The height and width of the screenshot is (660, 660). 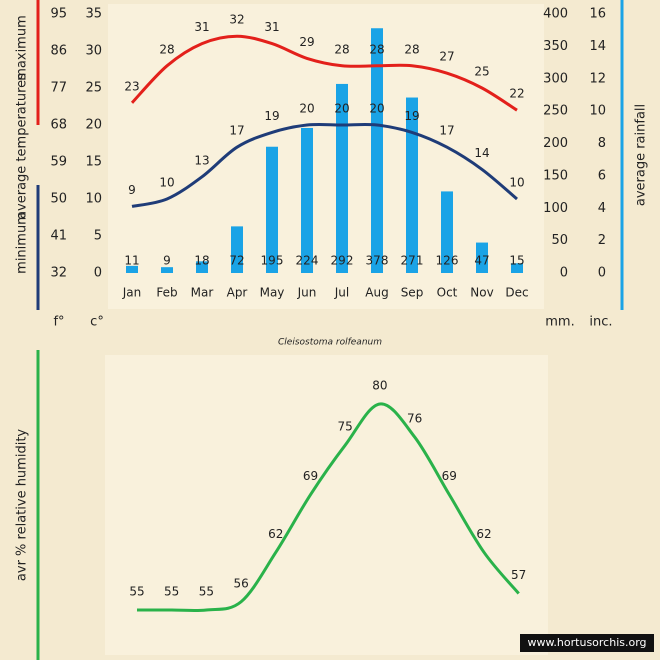 I want to click on tick-label: 50, so click(x=58, y=199).